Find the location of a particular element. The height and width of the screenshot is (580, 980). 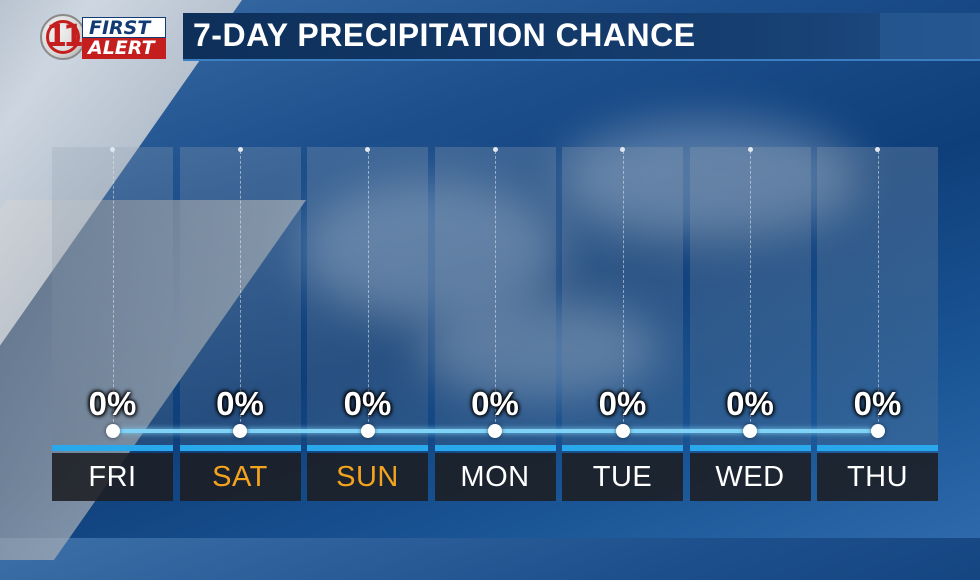

logo-first-text: FIRST is located at coordinates (124, 28).